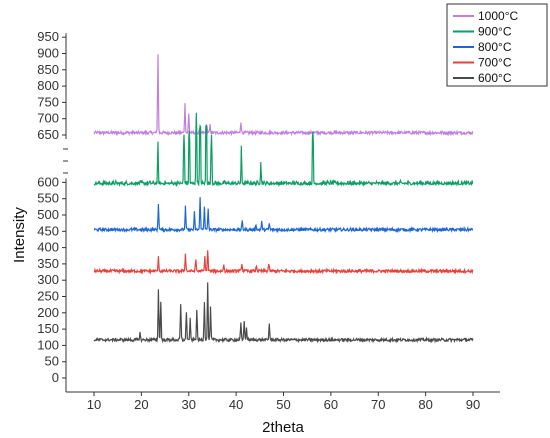 The width and height of the screenshot is (550, 438). What do you see at coordinates (48, 85) in the screenshot?
I see `y-tick-label: 800` at bounding box center [48, 85].